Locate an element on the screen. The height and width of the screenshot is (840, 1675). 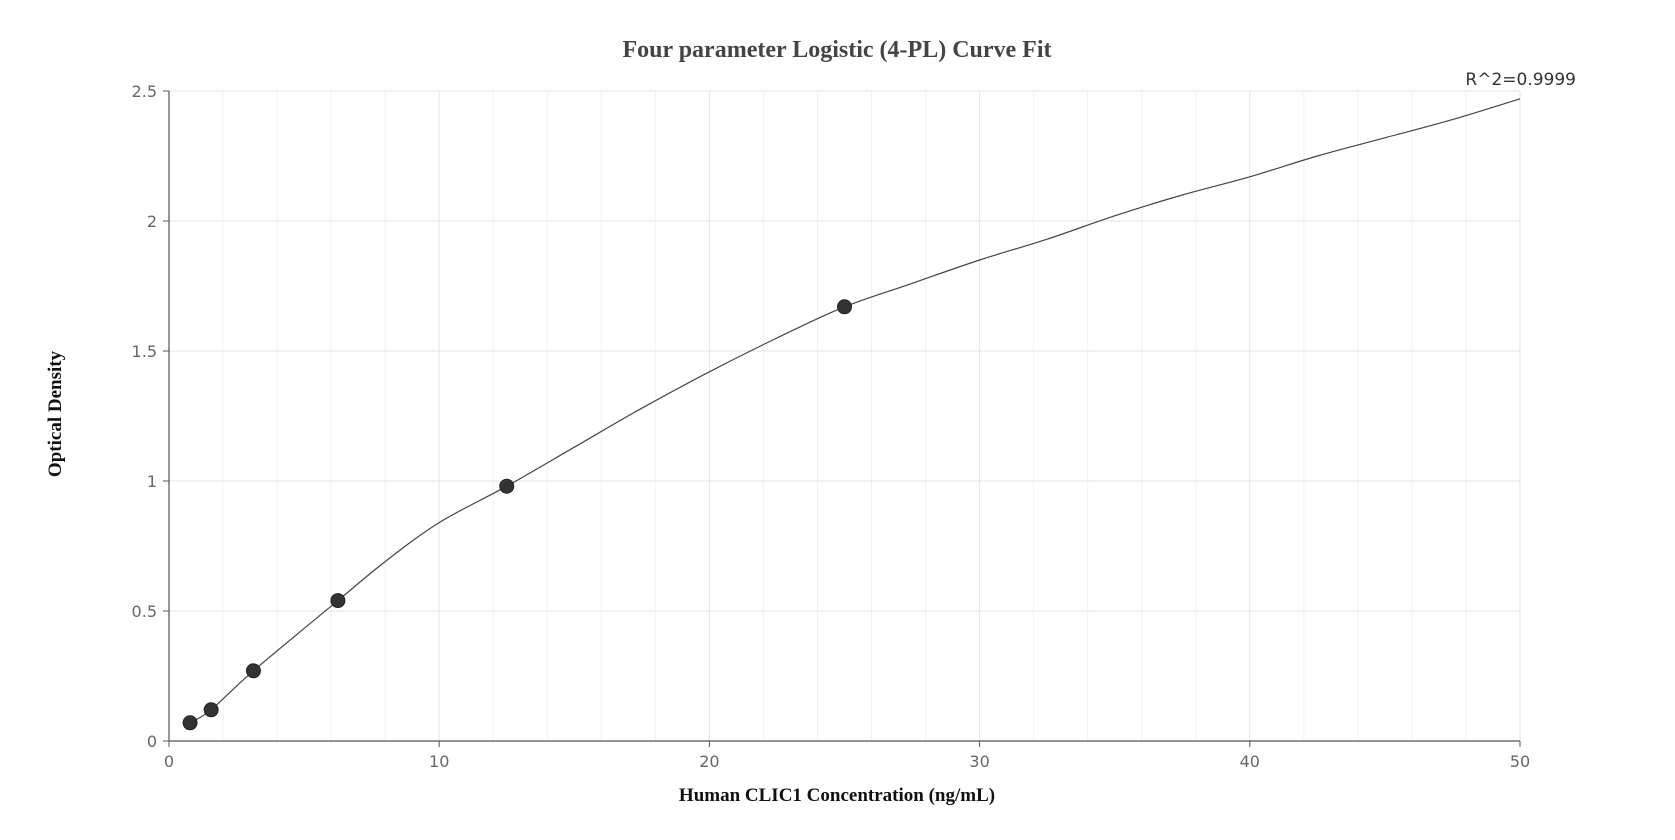
chart-title: Four parameter Logistic (4-PL) Curve Fit is located at coordinates (836, 50).